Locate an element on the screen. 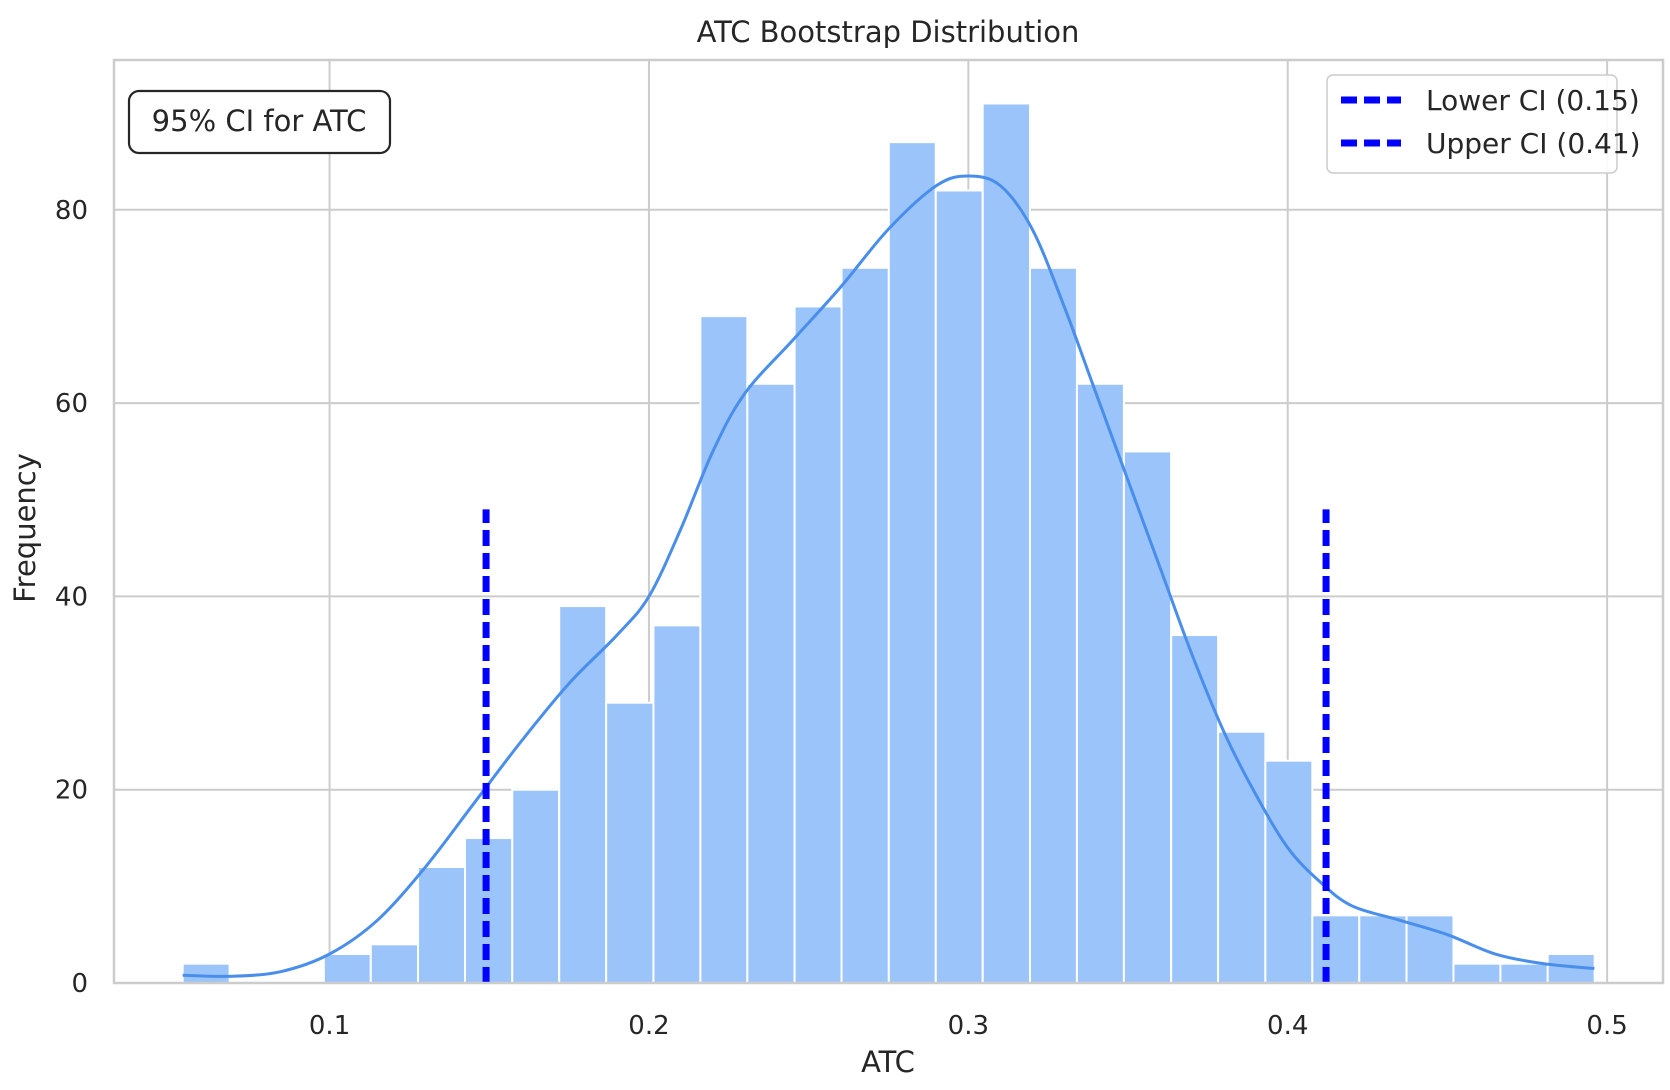  y-tick-label: 20 is located at coordinates (71, 791).